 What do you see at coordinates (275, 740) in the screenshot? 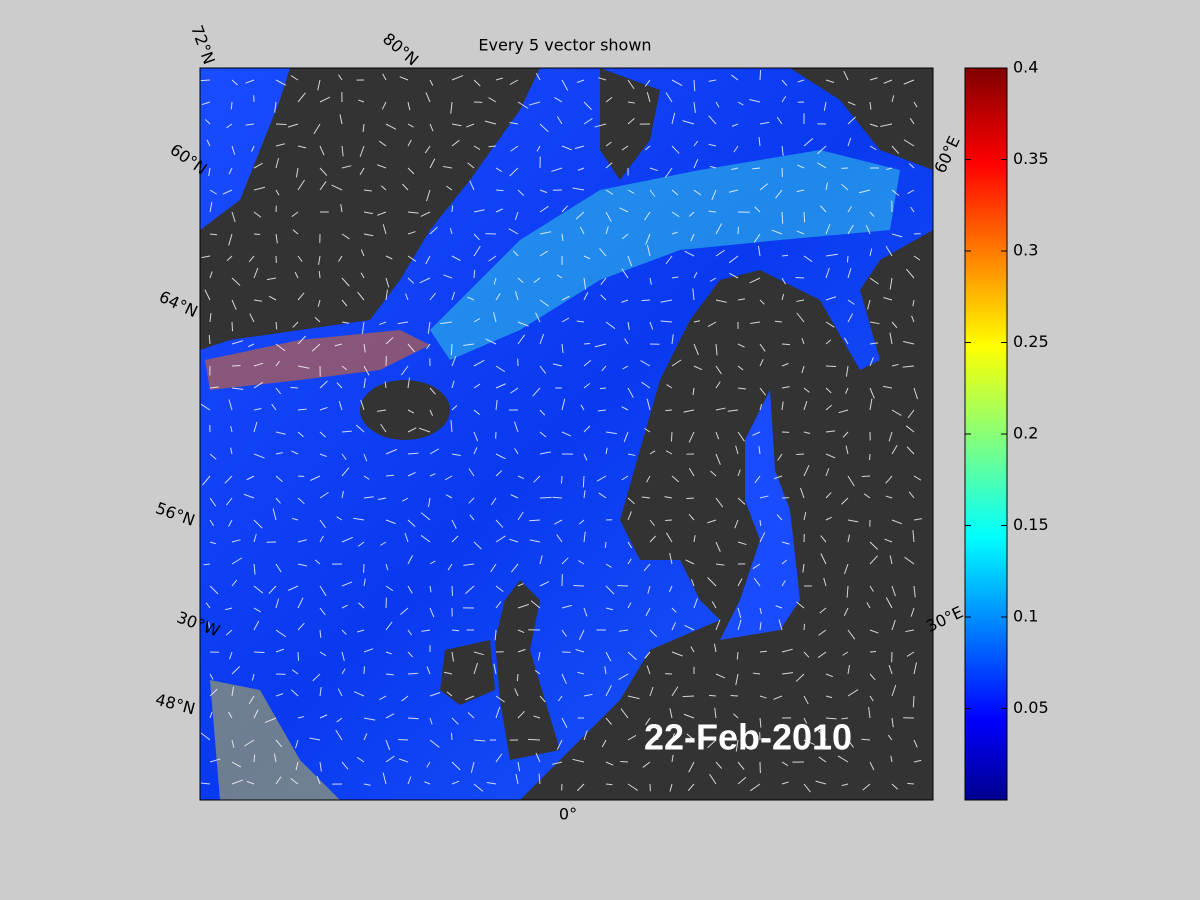
I see `current-band` at bounding box center [275, 740].